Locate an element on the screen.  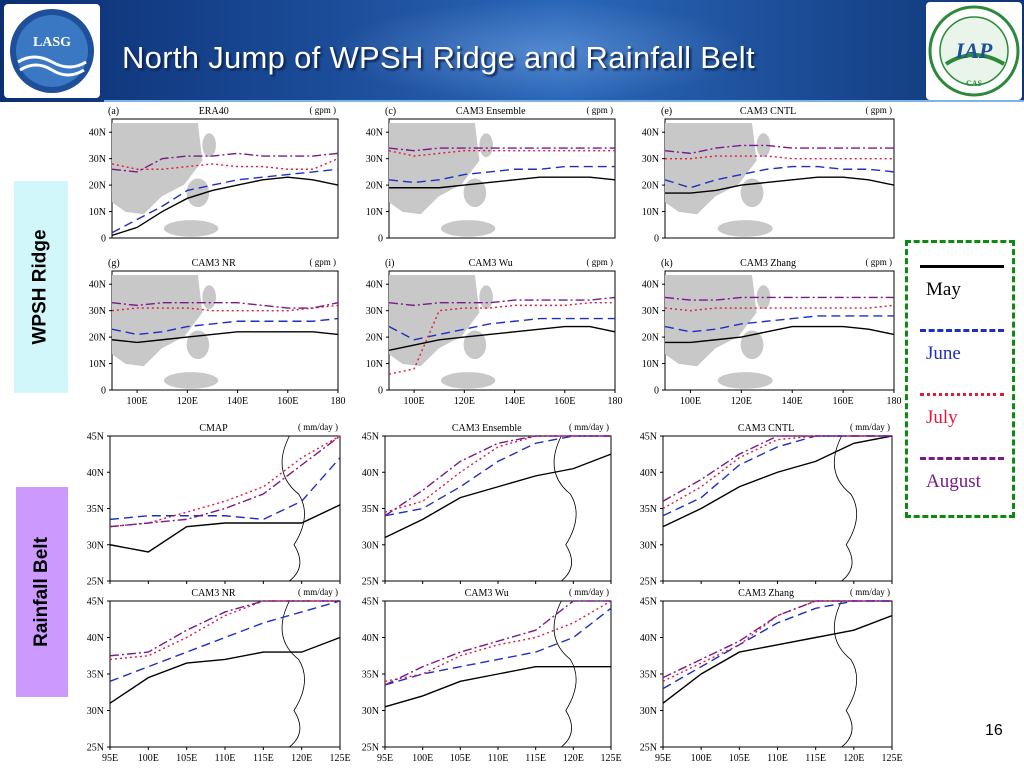
legend-item-august: August is located at coordinates (960, 487).